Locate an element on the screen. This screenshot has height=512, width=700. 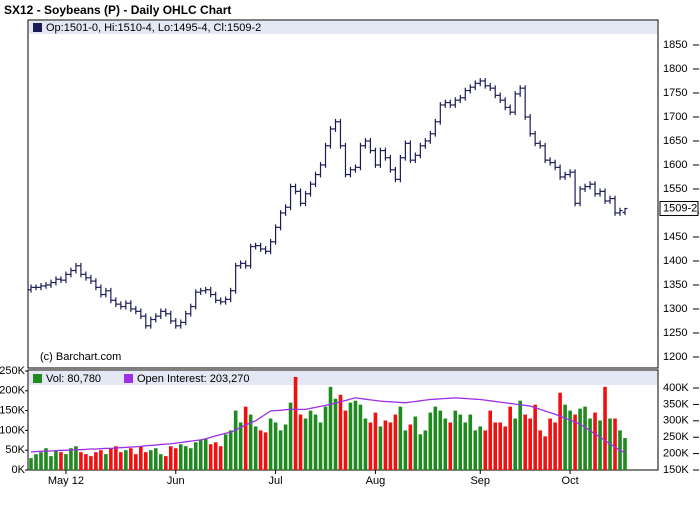
y-tick-label: 1700 is located at coordinates (675, 117).